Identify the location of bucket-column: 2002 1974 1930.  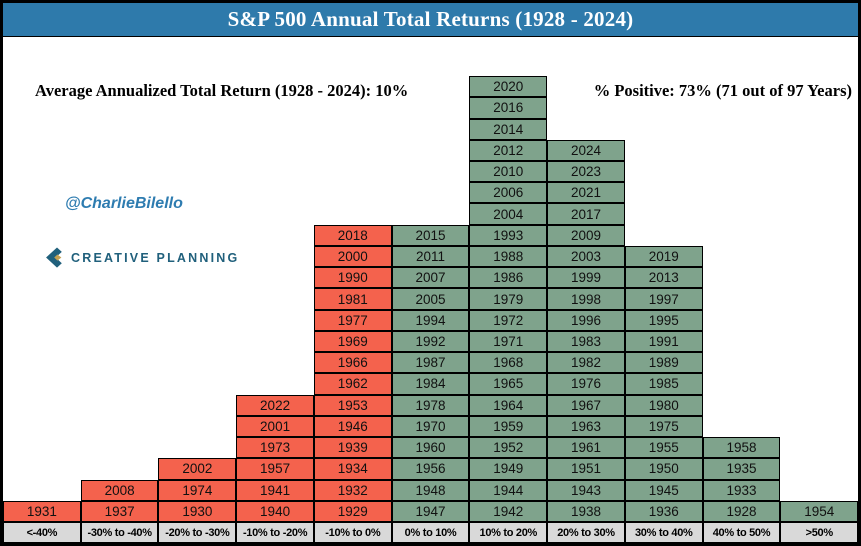
(197, 490).